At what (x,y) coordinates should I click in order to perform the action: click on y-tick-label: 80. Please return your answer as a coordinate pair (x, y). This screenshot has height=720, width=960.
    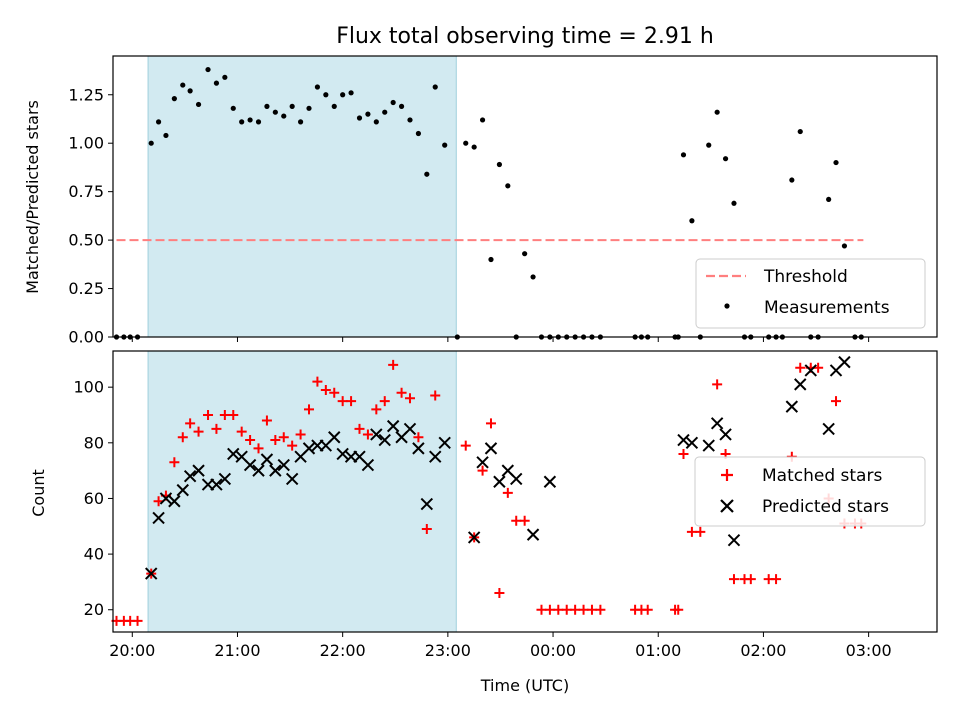
    Looking at the image, I should click on (94, 442).